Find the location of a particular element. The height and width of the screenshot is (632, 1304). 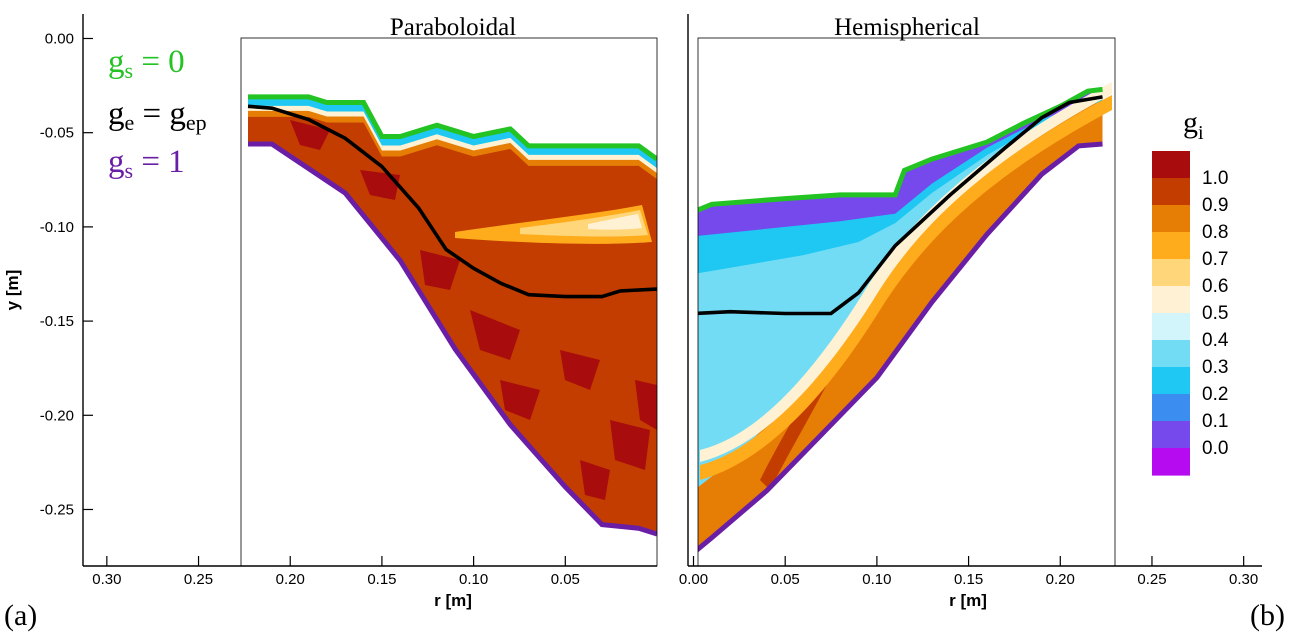

panel-b-x-axis-label: r [m] is located at coordinates (968, 600).